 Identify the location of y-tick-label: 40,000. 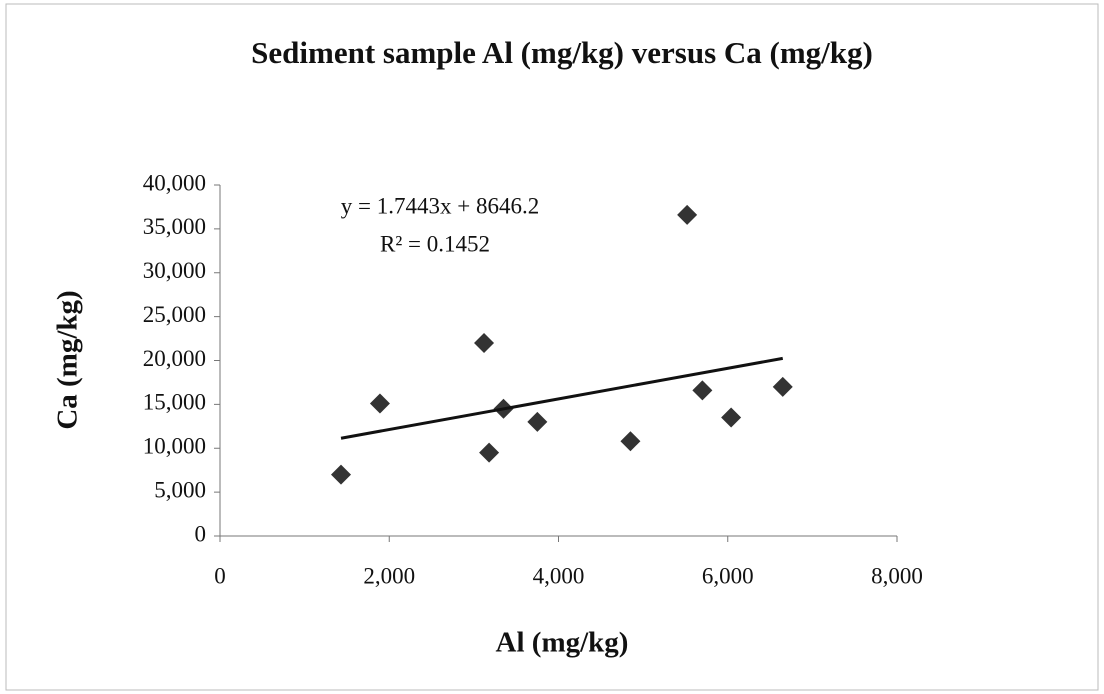
(174, 182).